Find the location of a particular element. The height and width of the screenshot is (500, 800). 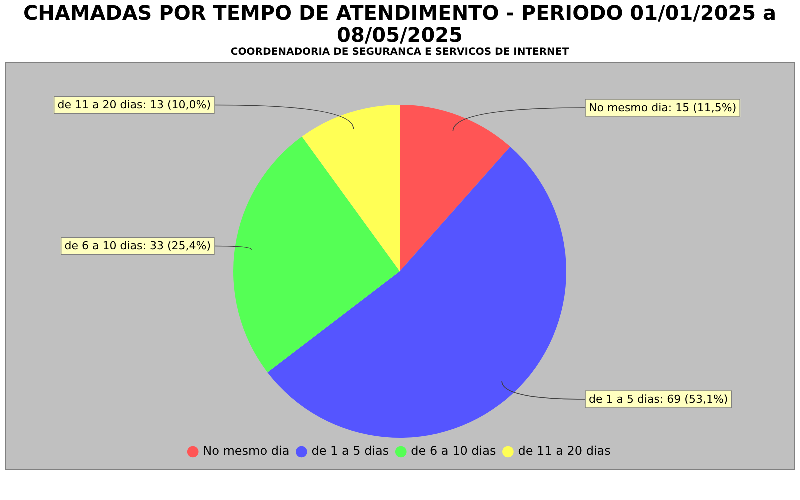

legend-label: de 11 a 20 dias is located at coordinates (564, 451).